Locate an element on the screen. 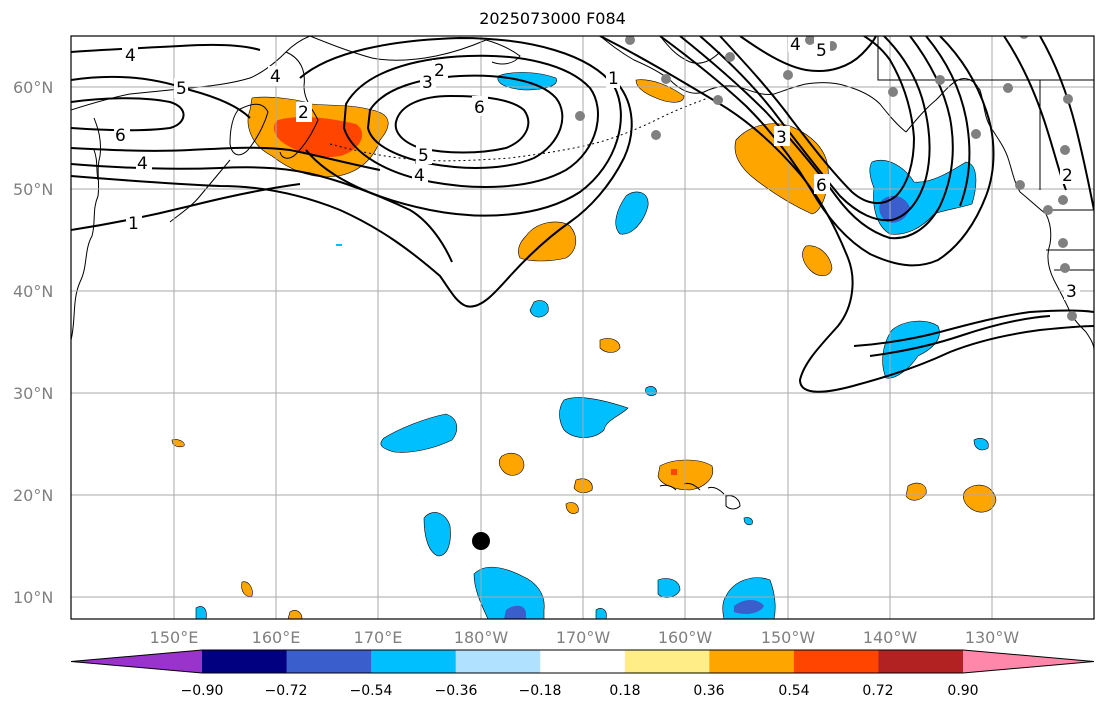 Image resolution: width=1105 pixels, height=712 pixels. colorbar-extend-min is located at coordinates (136, 661).